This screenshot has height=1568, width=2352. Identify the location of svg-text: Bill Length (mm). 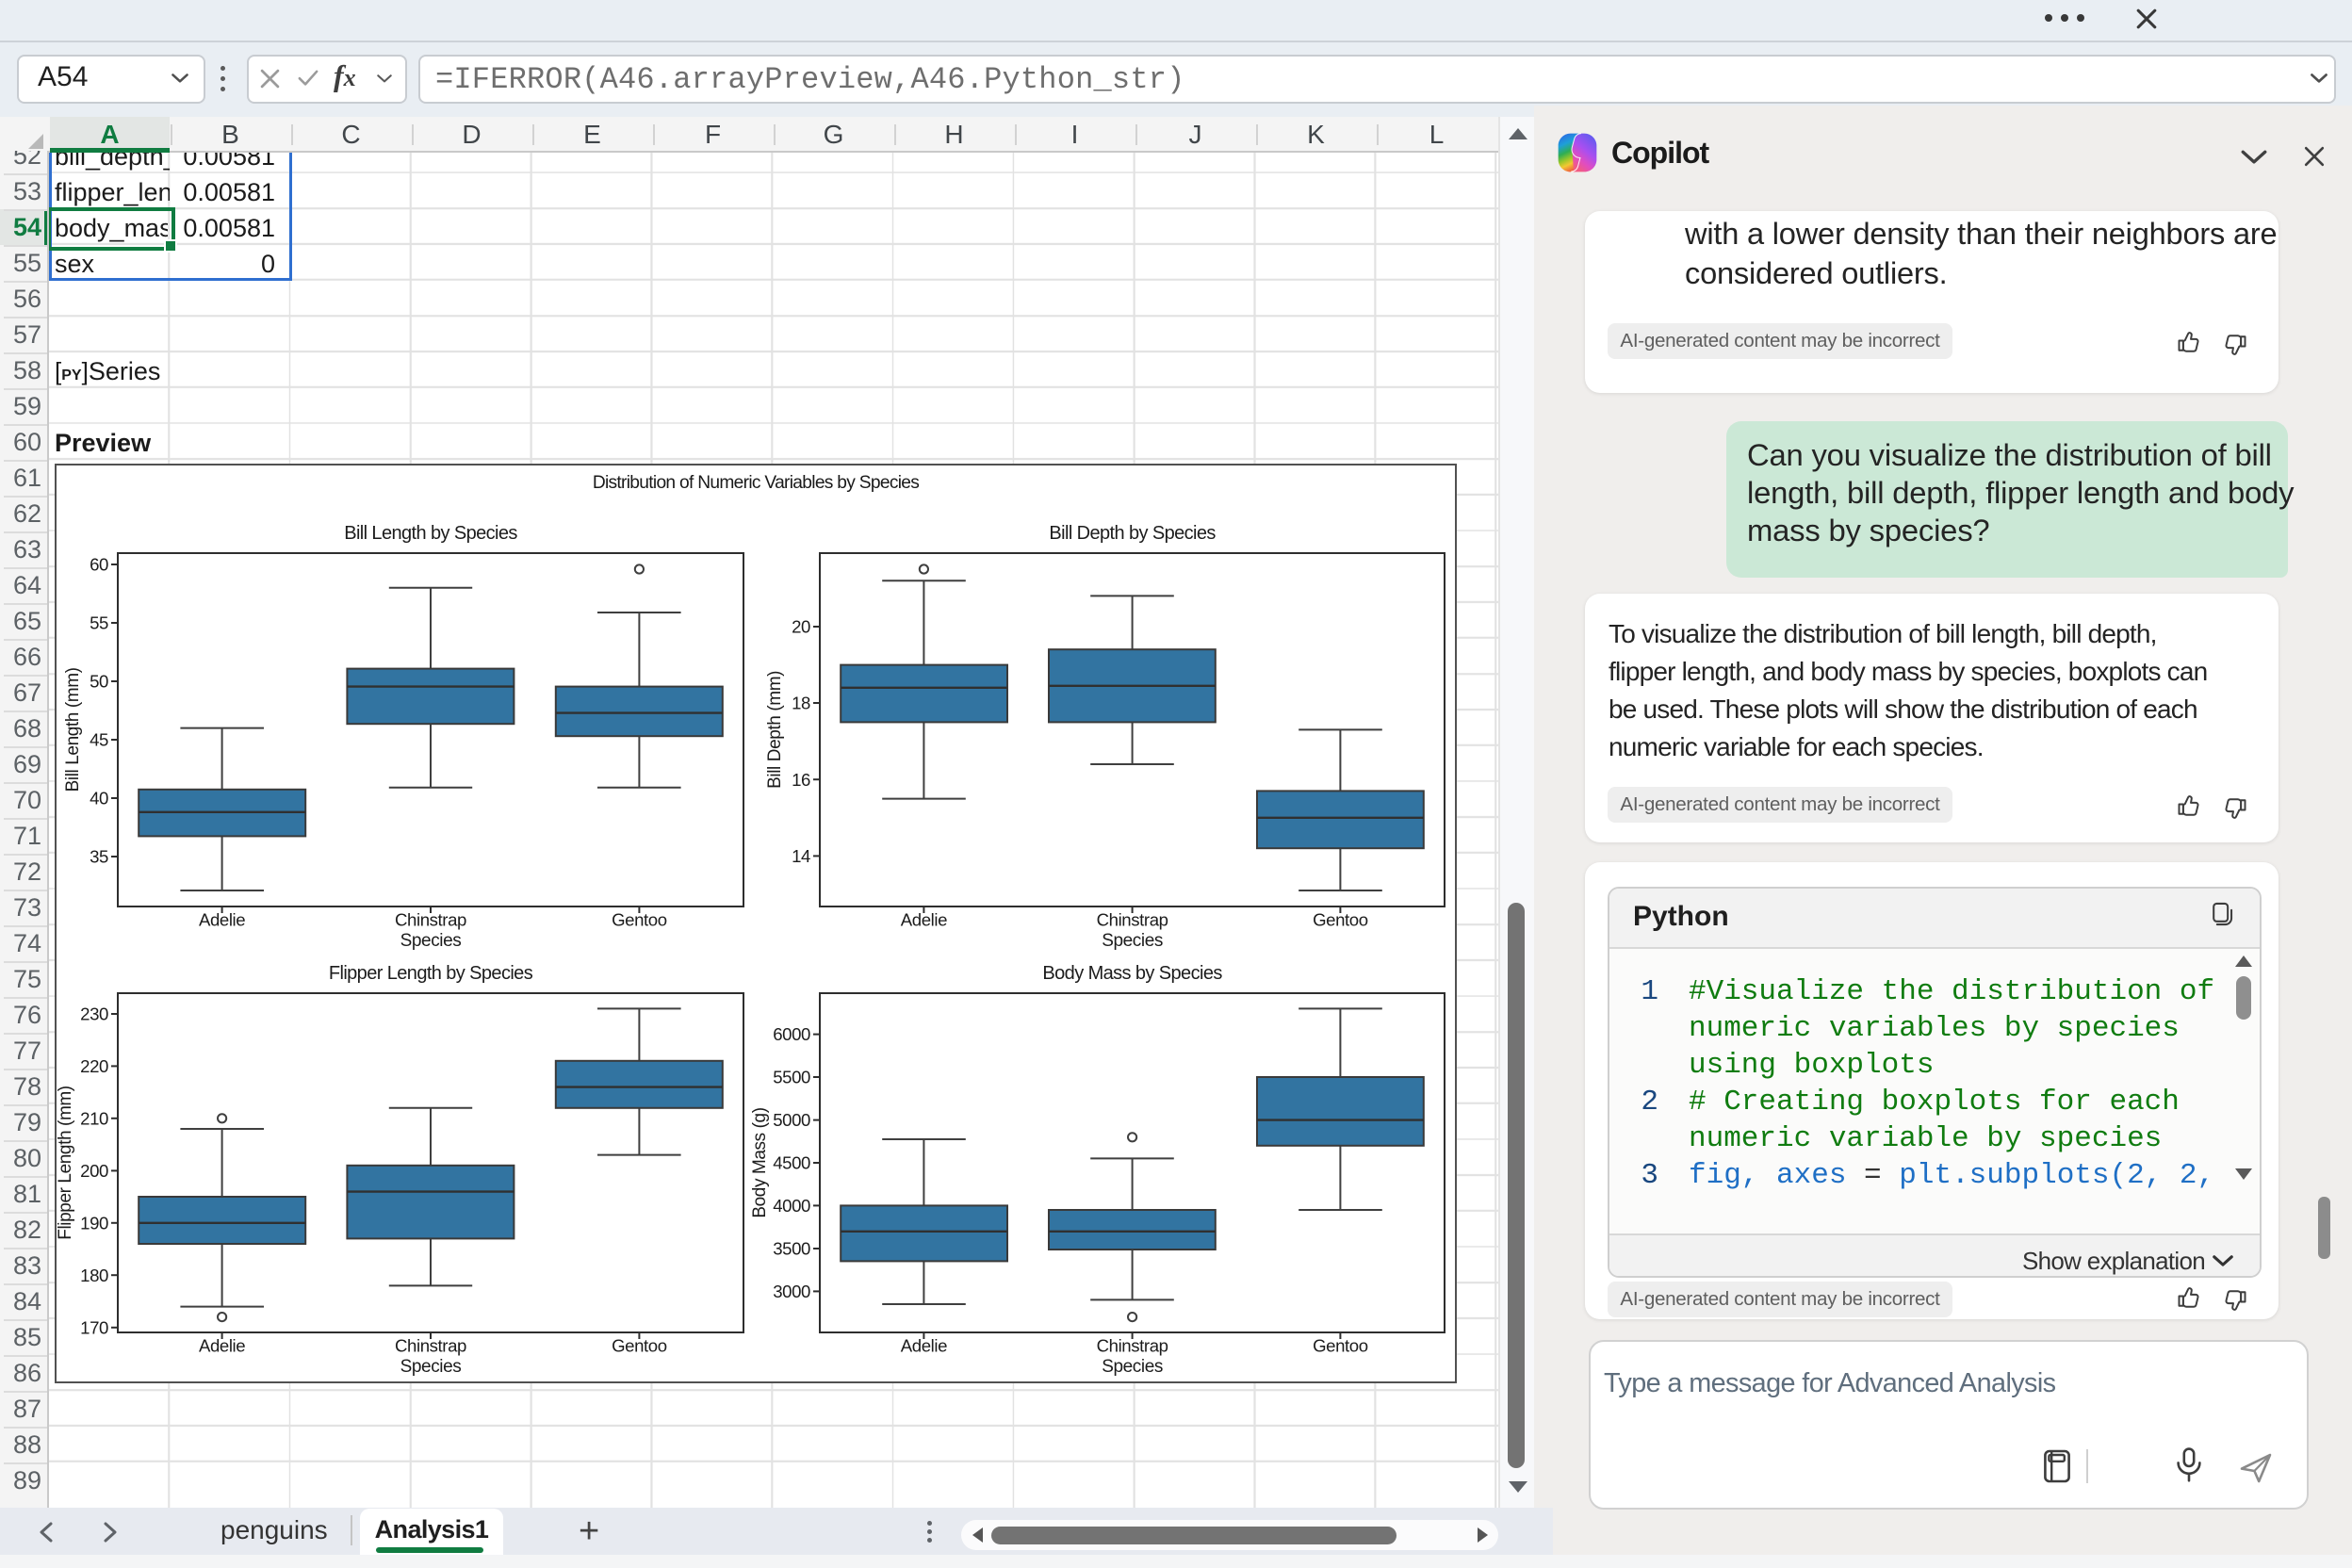
(73, 730).